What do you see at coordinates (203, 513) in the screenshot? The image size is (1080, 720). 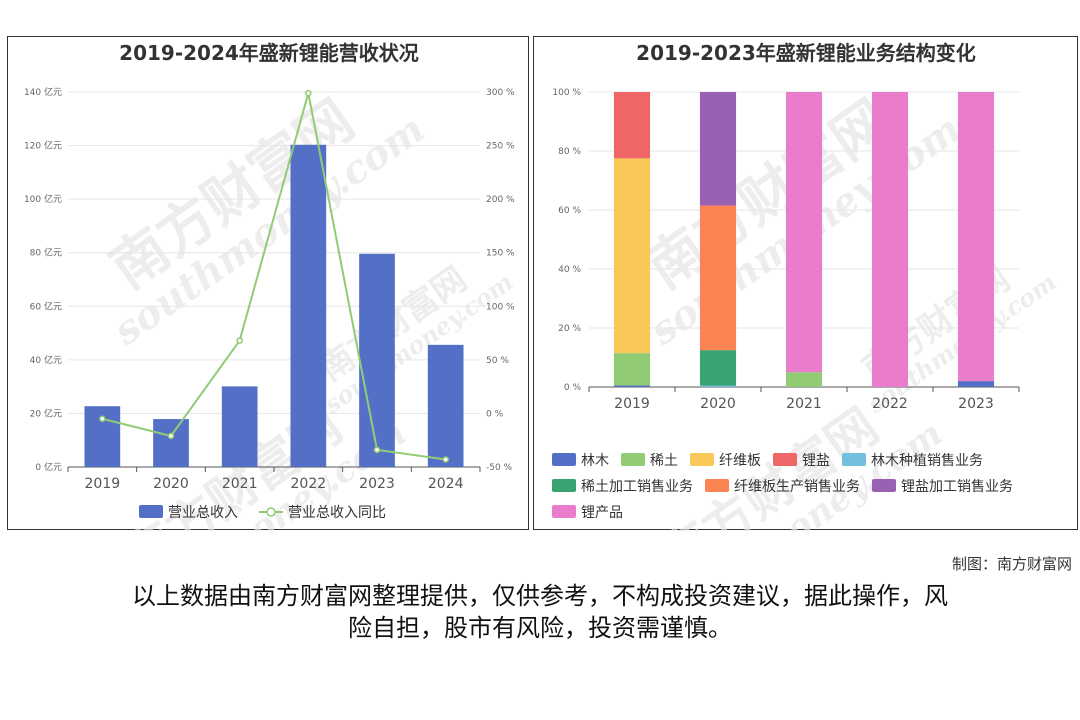 I see `legend-label-revenue: 营业总收入` at bounding box center [203, 513].